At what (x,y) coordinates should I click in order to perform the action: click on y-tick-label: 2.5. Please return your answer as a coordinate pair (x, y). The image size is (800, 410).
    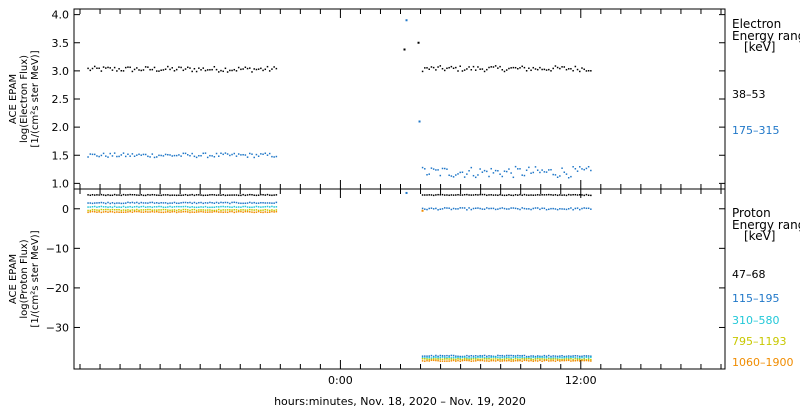
    Looking at the image, I should click on (61, 99).